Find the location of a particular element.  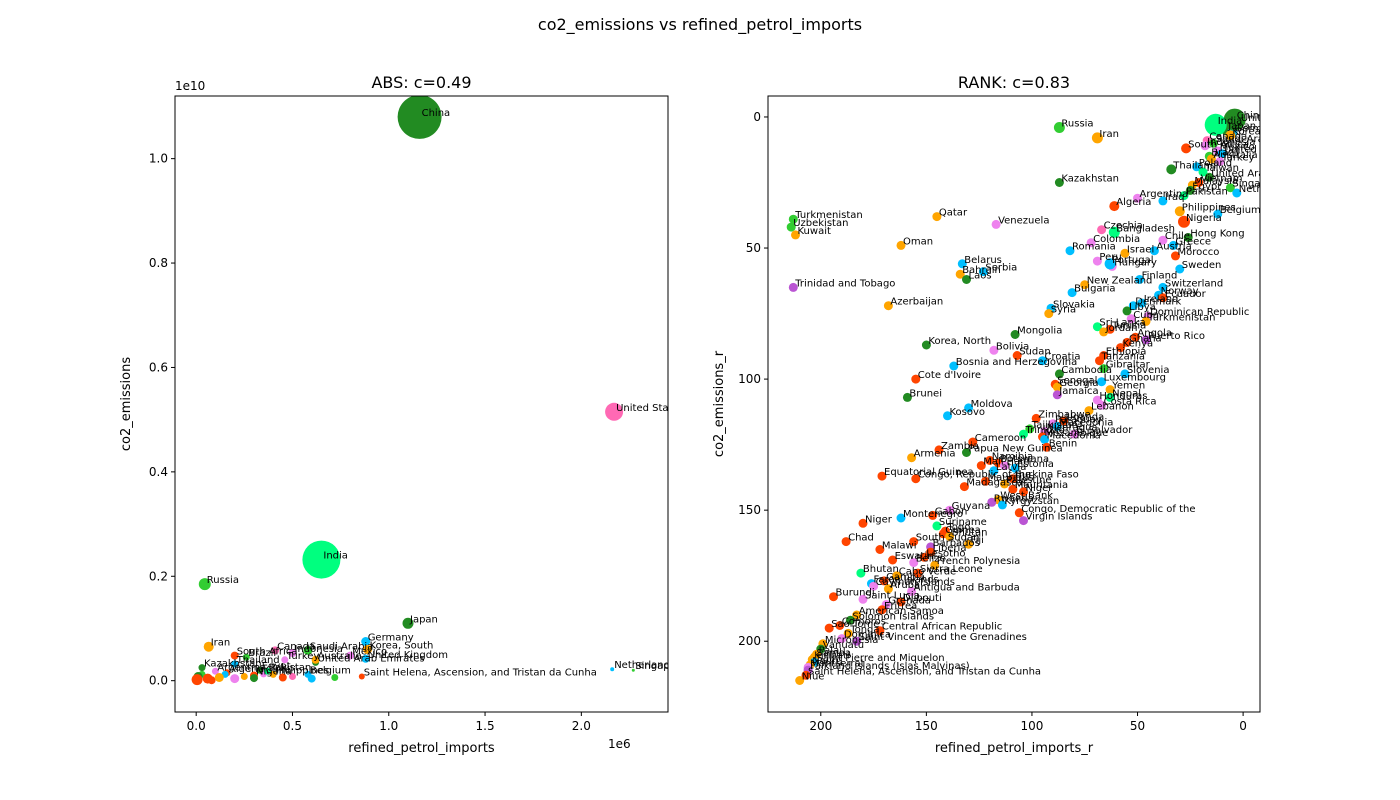

rank-point-label: Eswatini is located at coordinates (916, 556).